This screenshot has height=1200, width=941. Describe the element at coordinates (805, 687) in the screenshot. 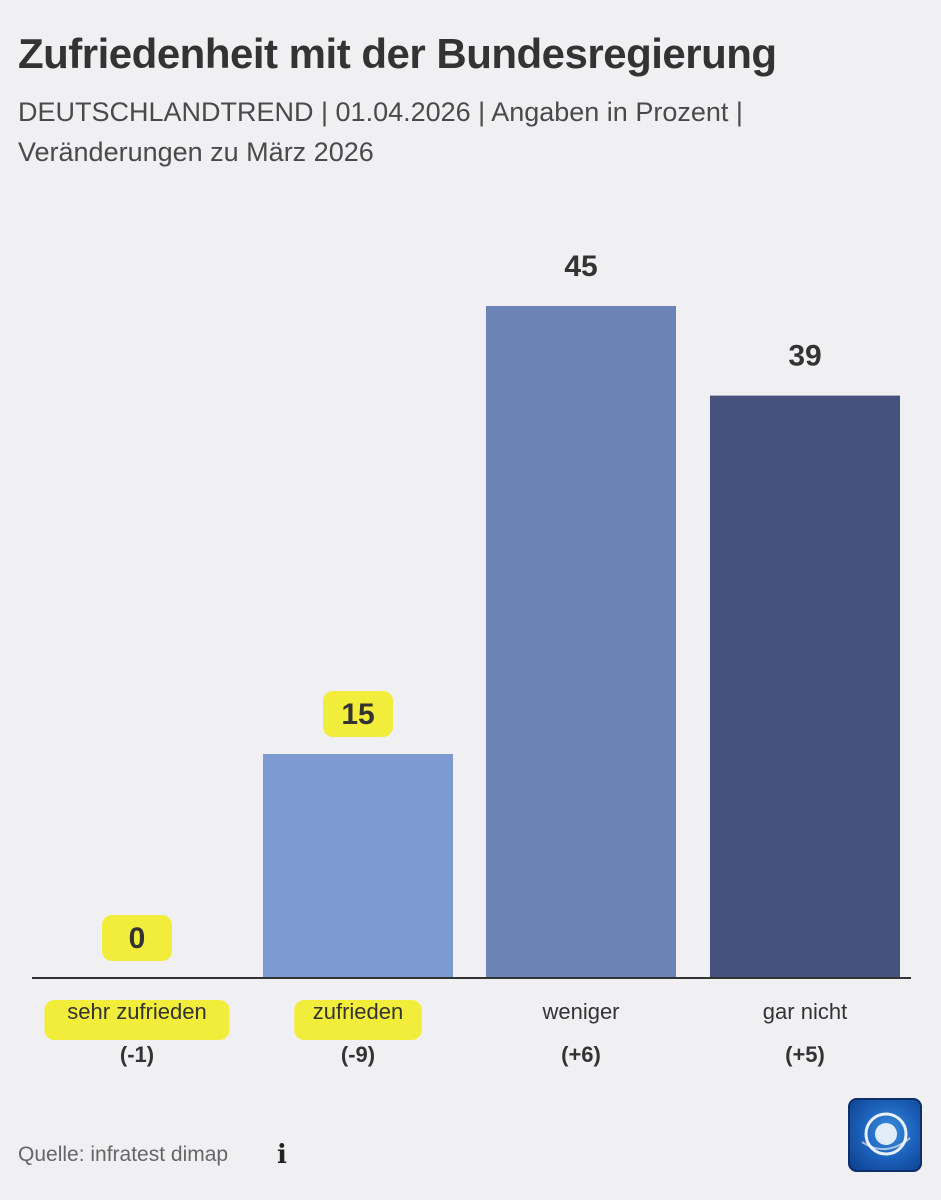

I see `bar-gar-nicht` at that location.